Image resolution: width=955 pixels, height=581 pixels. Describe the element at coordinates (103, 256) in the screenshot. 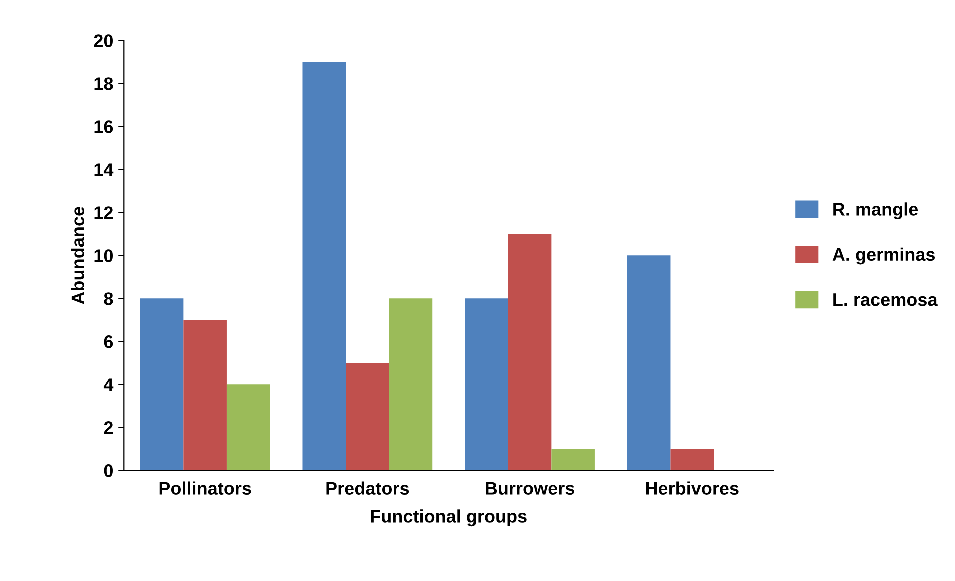

I see `y-tick-label: 10` at that location.